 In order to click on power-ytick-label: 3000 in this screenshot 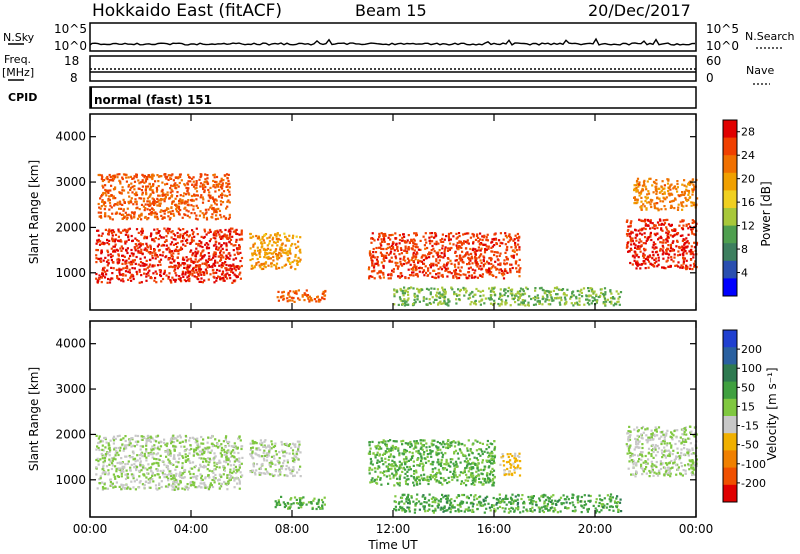, I will do `click(70, 182)`.